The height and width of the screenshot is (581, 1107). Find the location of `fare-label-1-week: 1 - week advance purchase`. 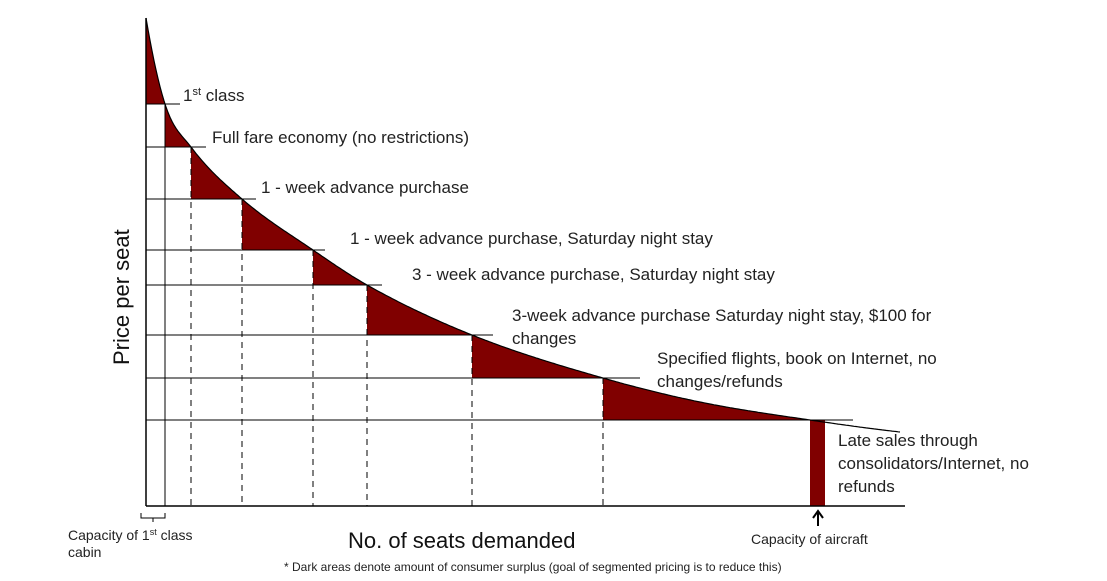

fare-label-1-week: 1 - week advance purchase is located at coordinates (365, 187).